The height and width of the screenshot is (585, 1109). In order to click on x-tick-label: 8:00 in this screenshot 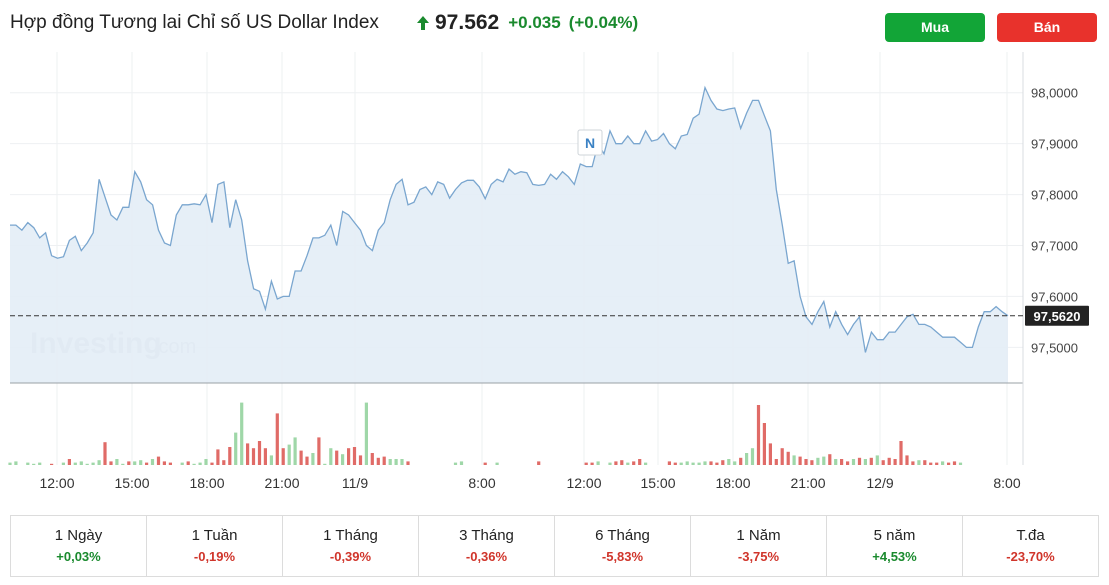, I will do `click(1006, 483)`.